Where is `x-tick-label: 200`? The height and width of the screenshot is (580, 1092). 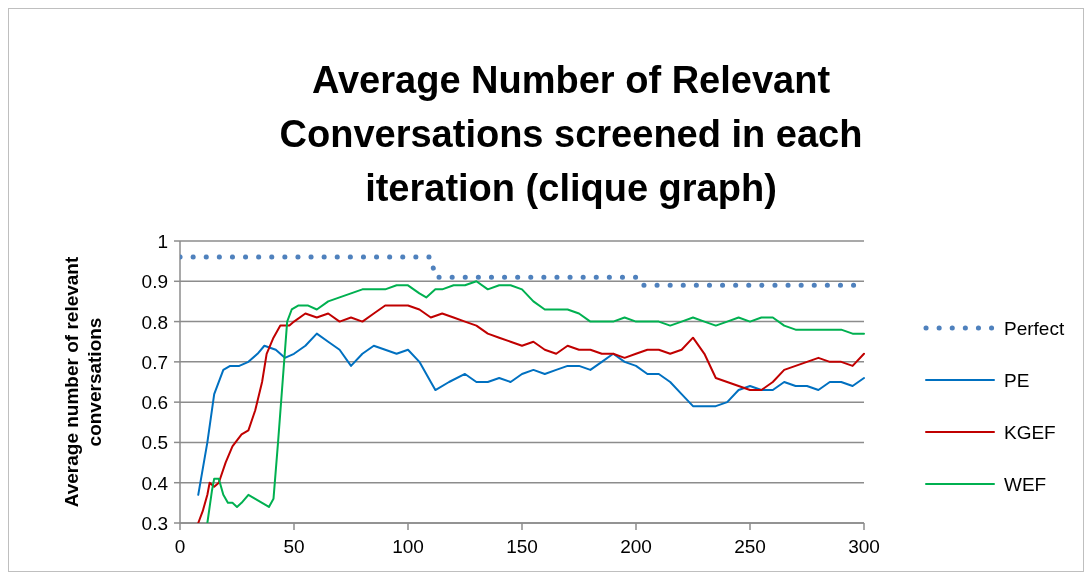
x-tick-label: 200 is located at coordinates (636, 546).